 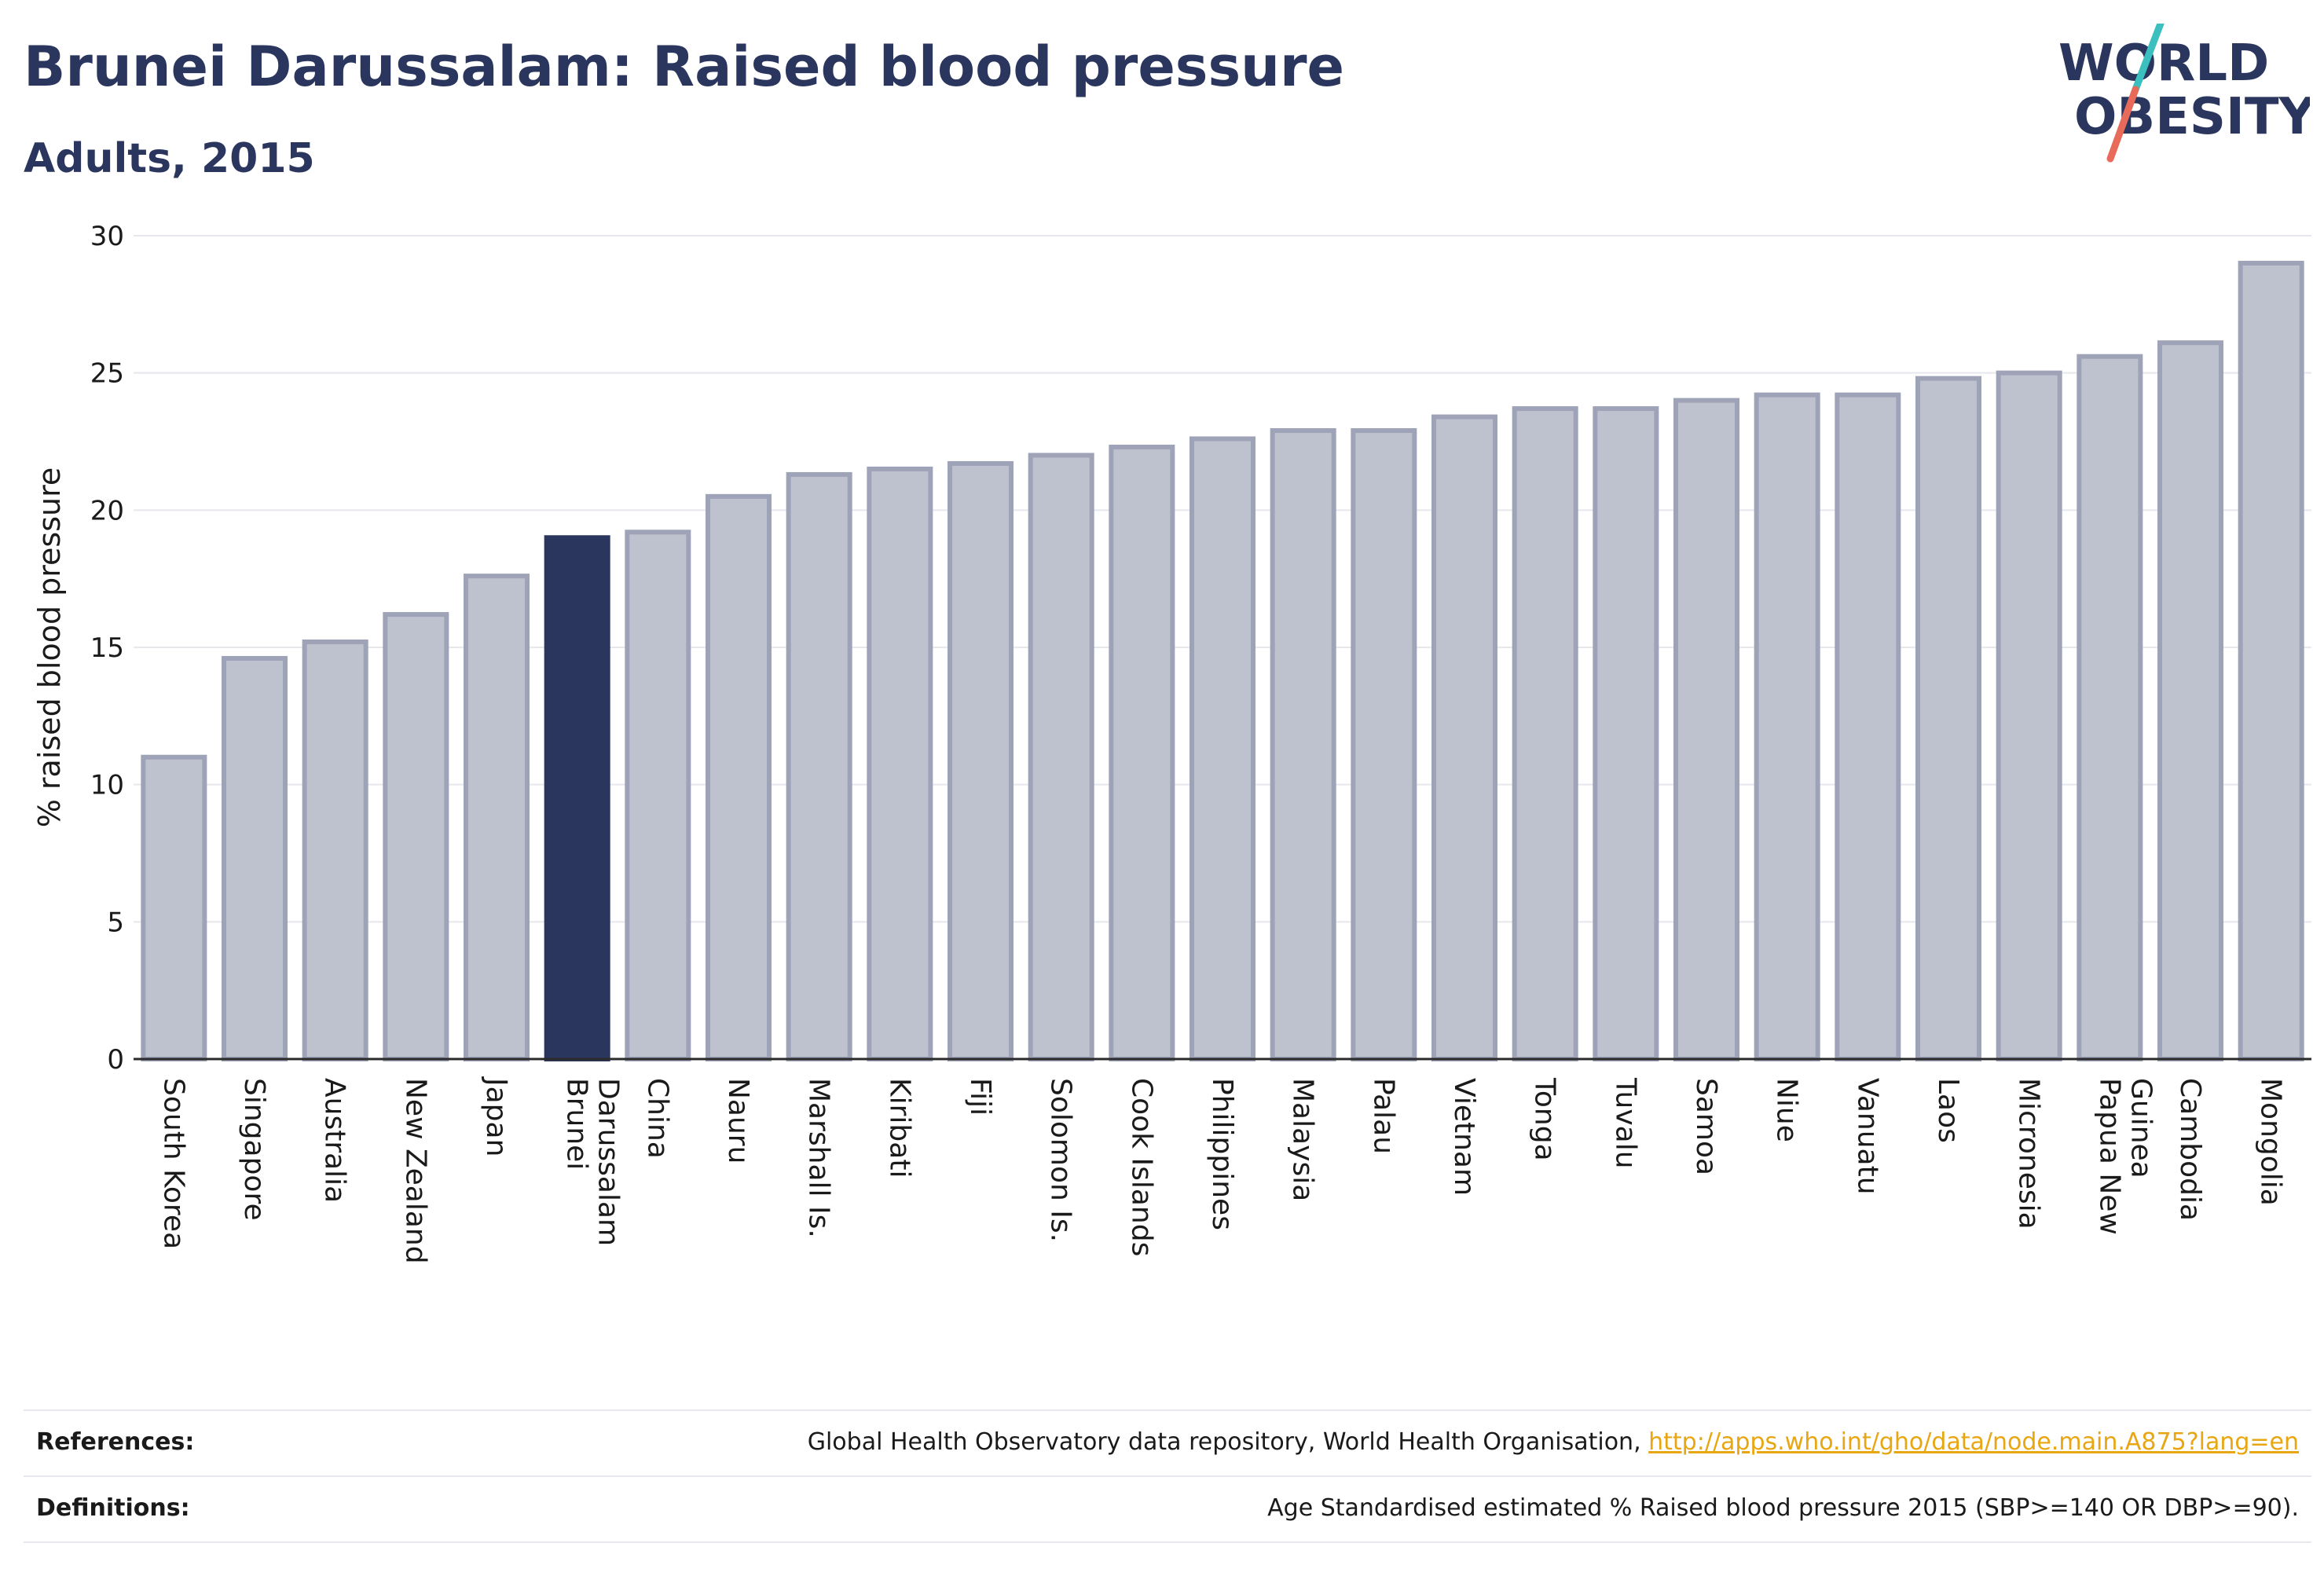 I want to click on x-tick-label: Niue, so click(x=1787, y=1110).